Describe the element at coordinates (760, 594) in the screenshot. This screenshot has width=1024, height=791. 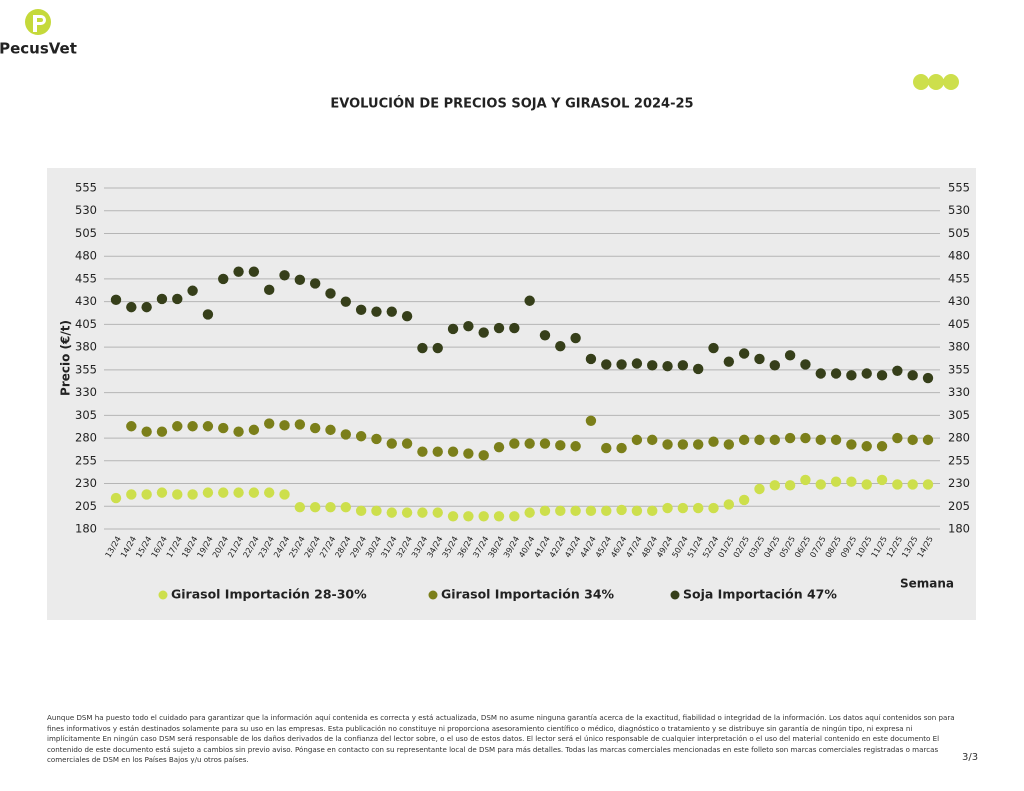
I see `legend-label: Soja Importación 47%` at that location.